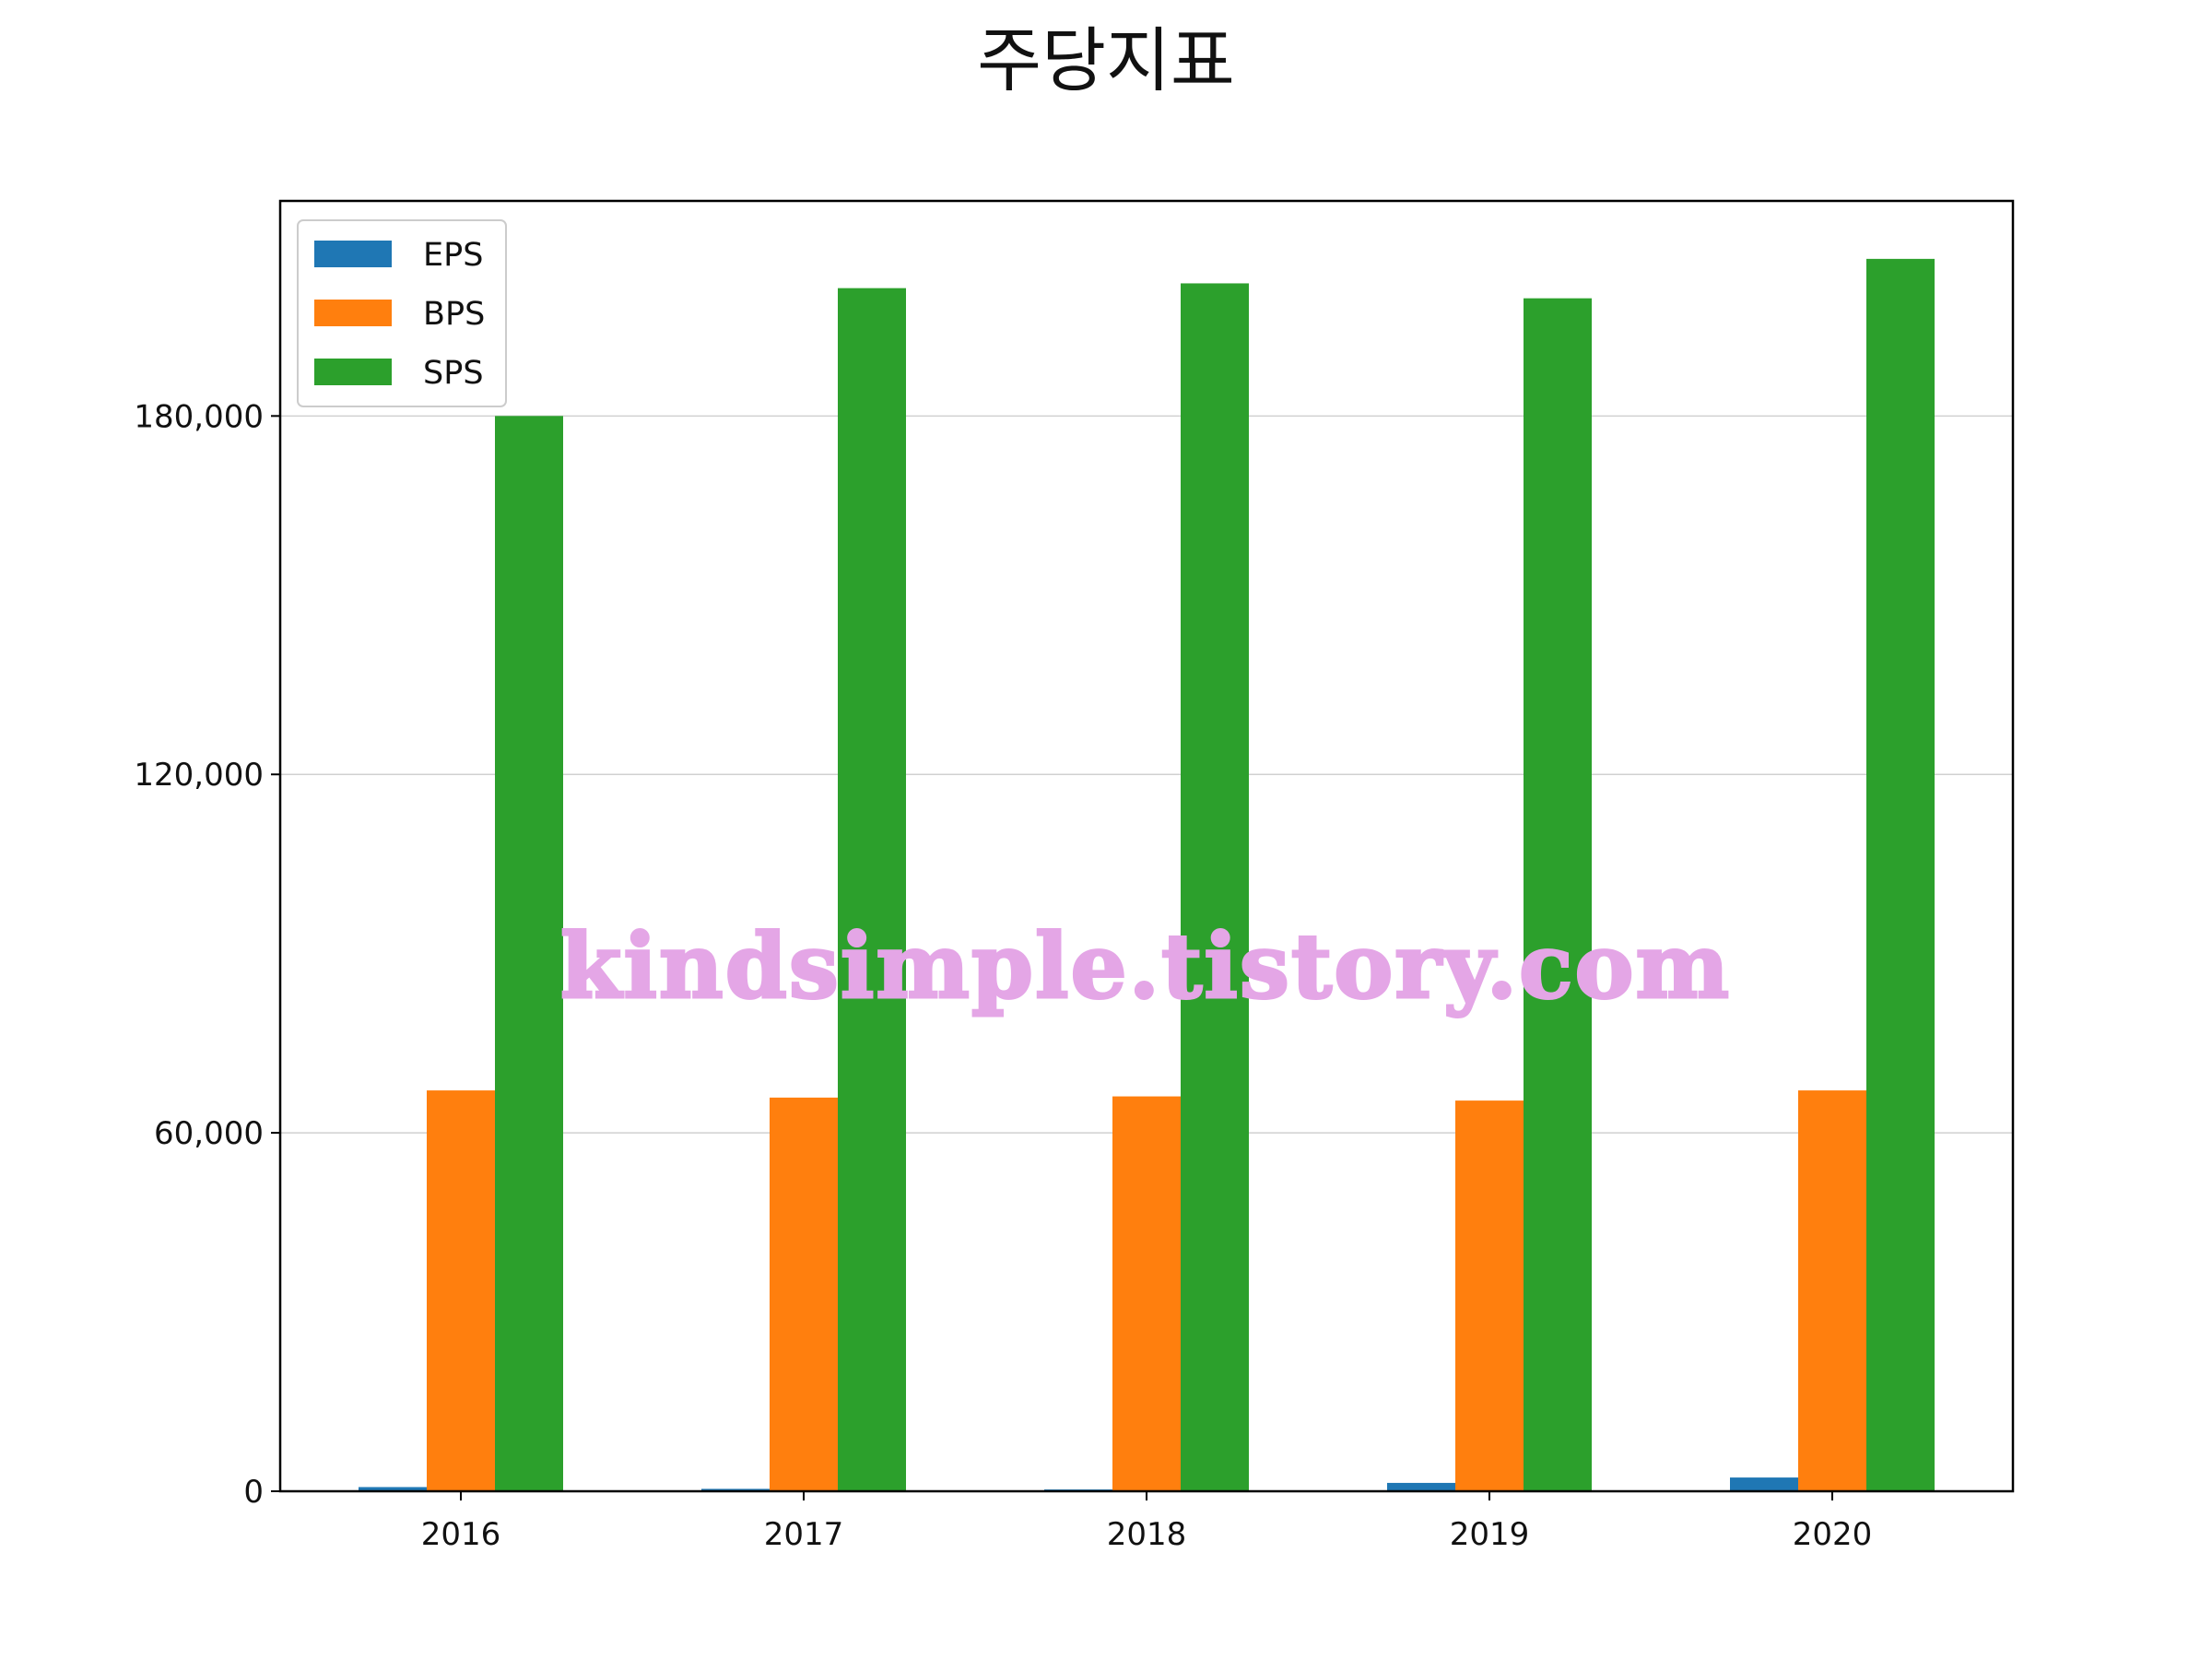 This screenshot has width=2212, height=1659. Describe the element at coordinates (207, 954) in the screenshot. I see `y-axis: 0 60,000 120,000 180,000` at that location.